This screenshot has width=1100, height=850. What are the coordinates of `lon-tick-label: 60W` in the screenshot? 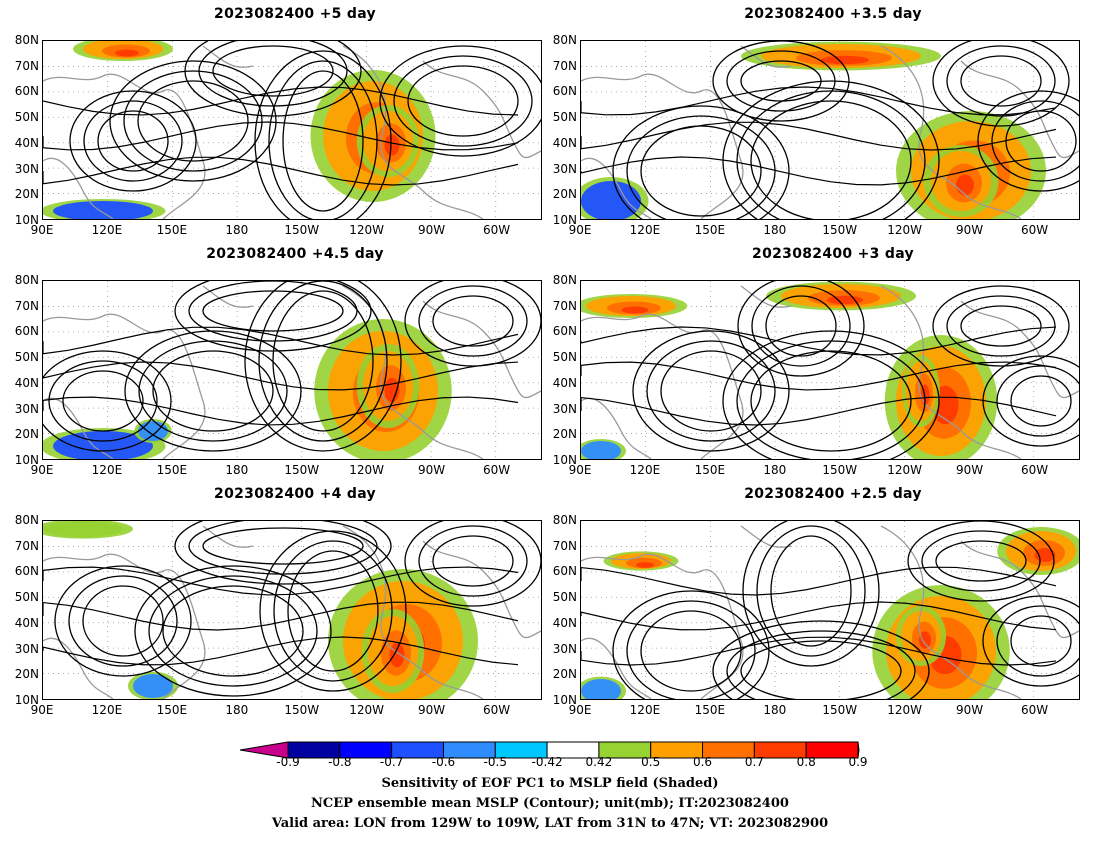 It's located at (1034, 230).